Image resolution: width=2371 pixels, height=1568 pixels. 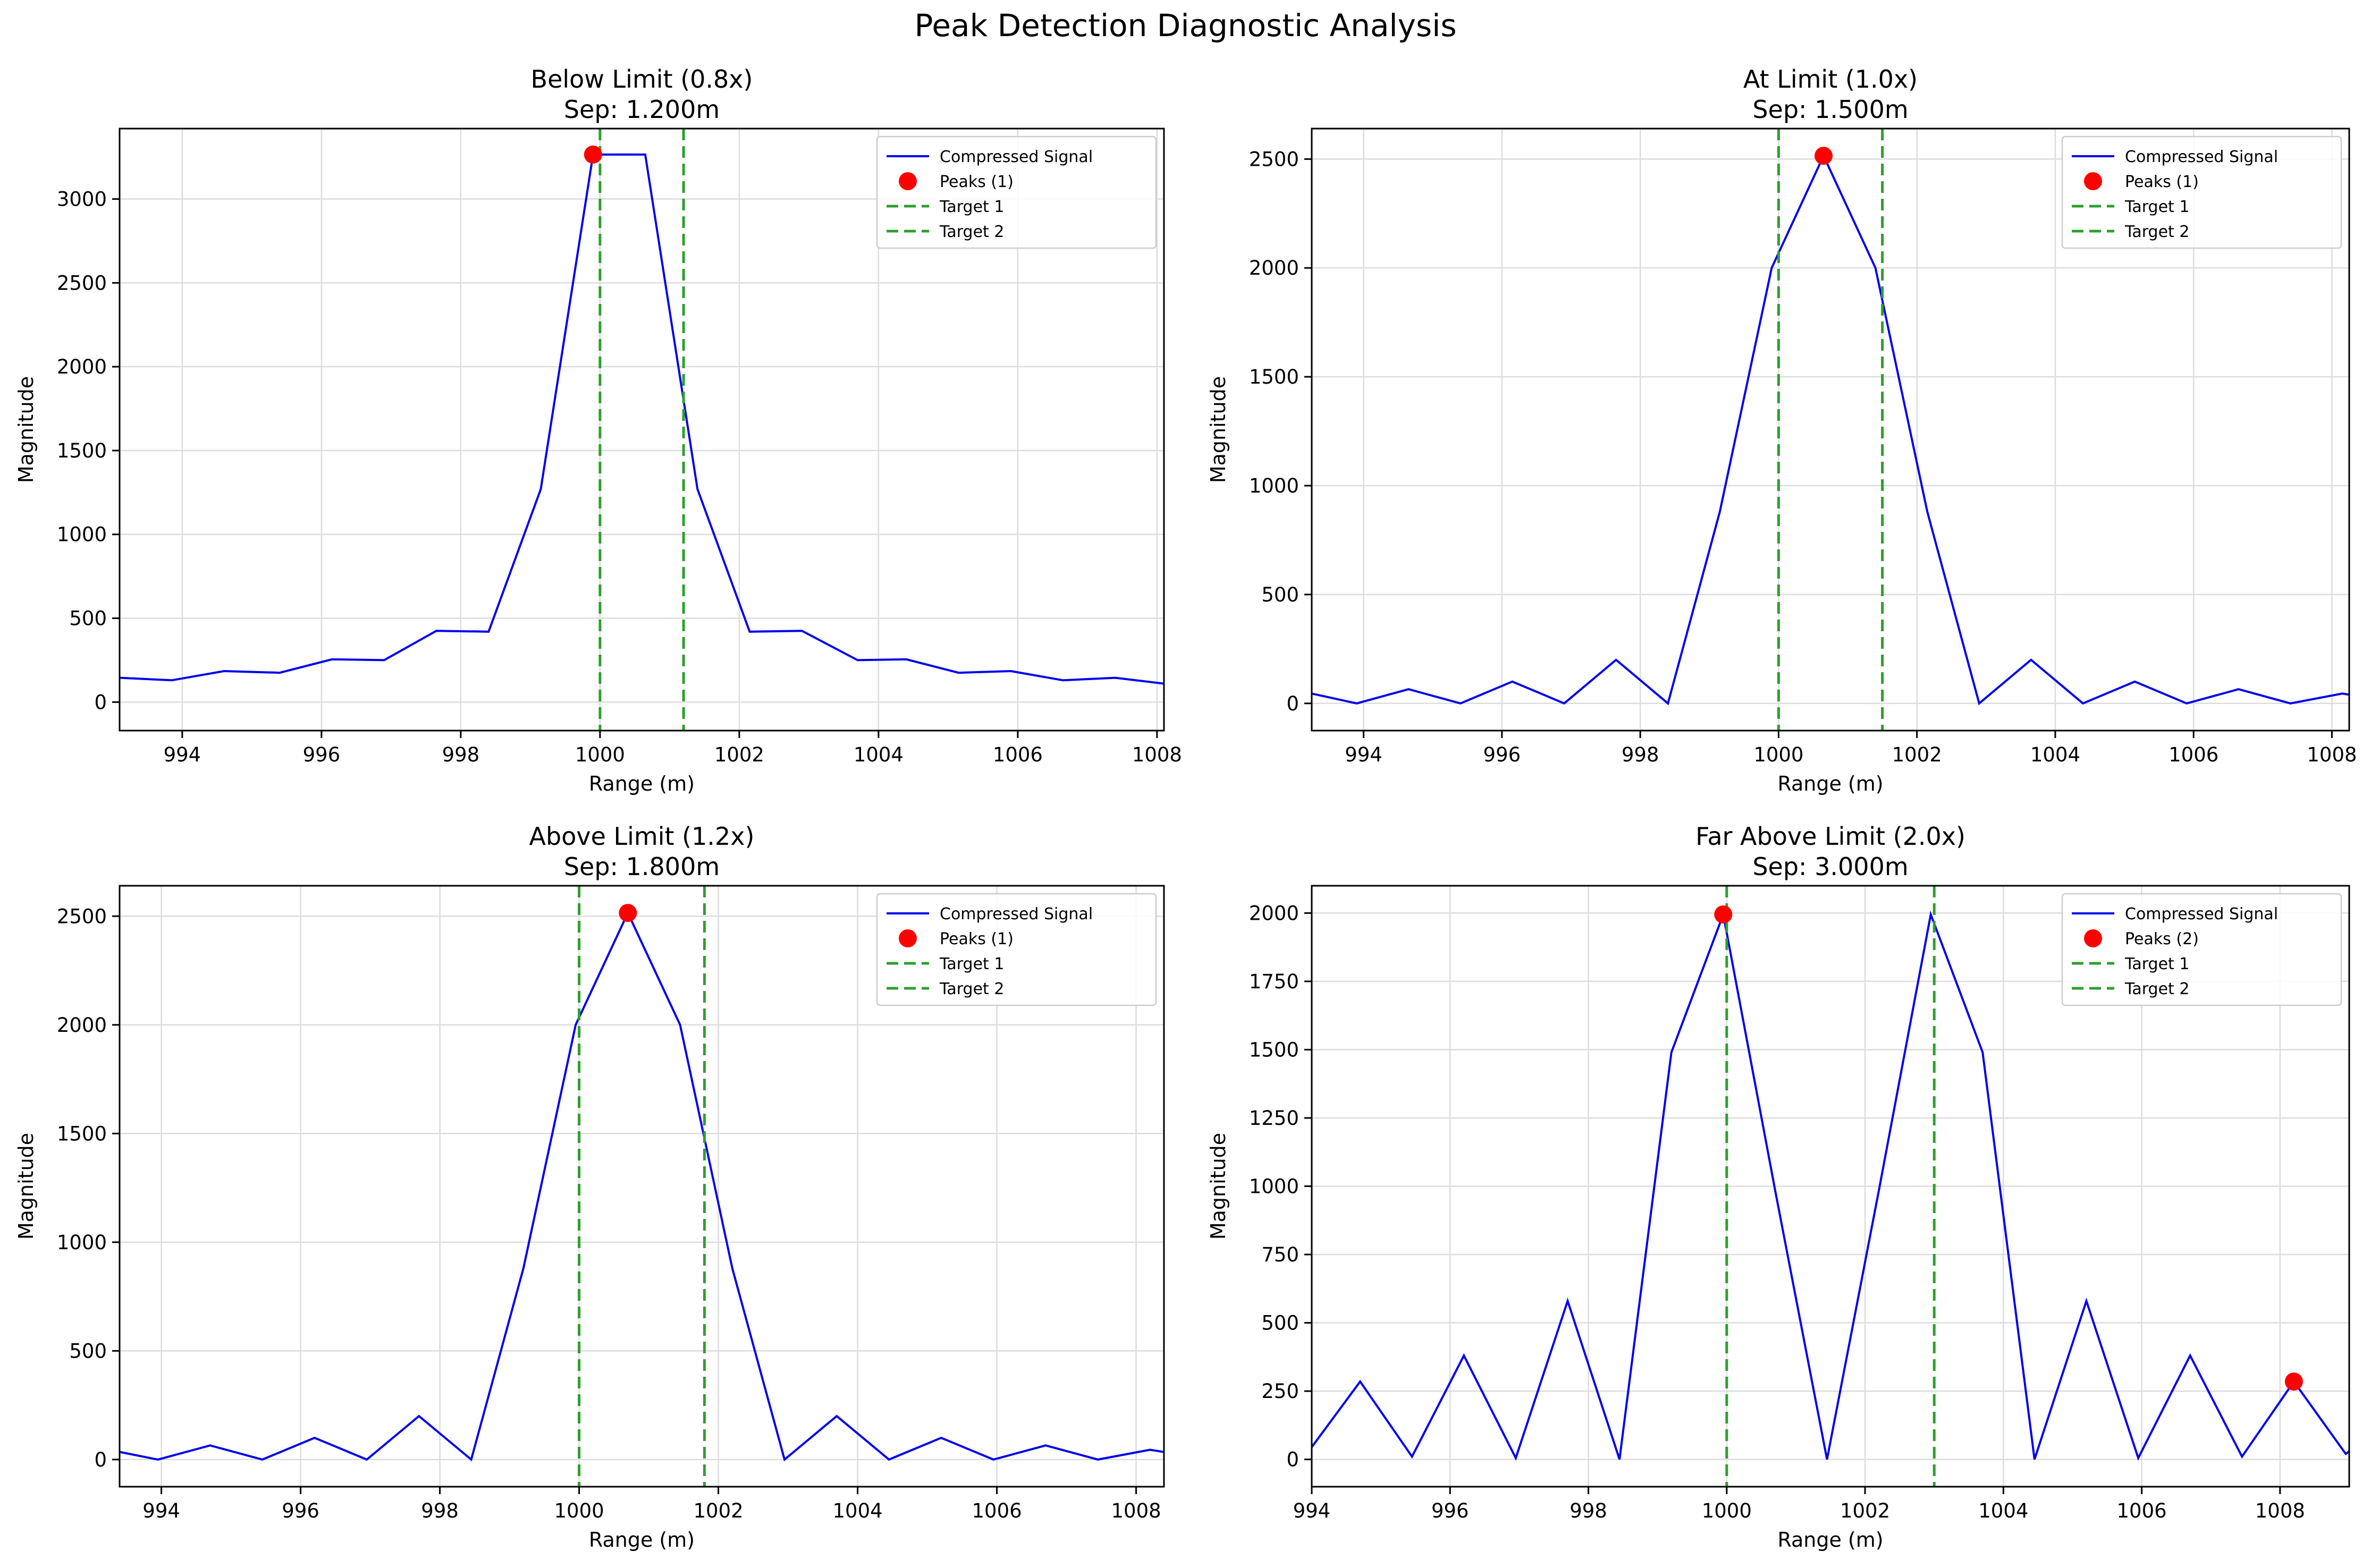 What do you see at coordinates (1830, 79) in the screenshot?
I see `subplot-title: At Limit (1.0x)` at bounding box center [1830, 79].